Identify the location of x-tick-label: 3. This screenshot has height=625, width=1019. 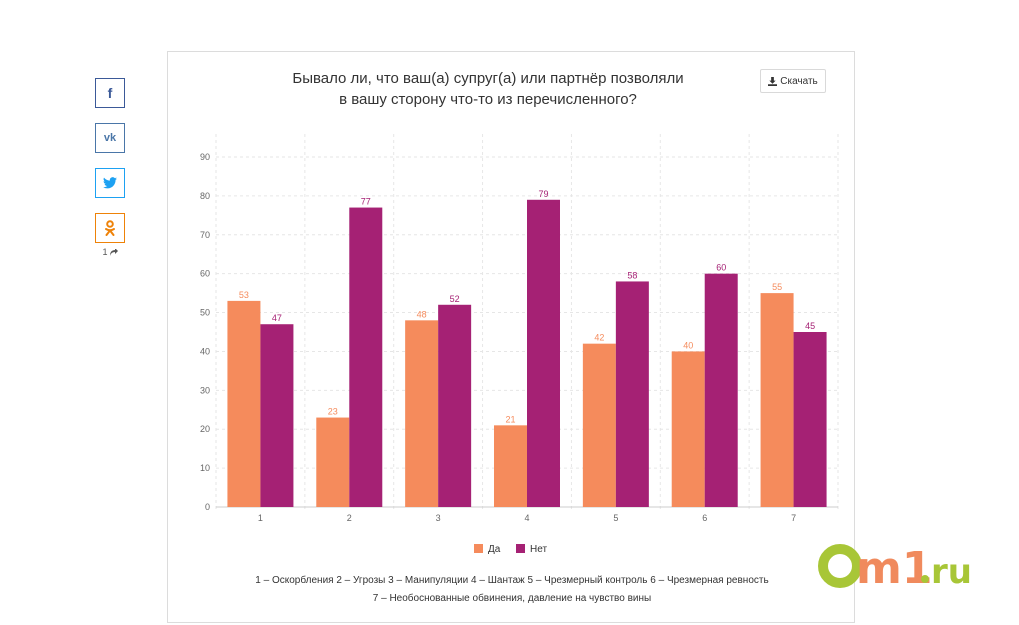
(438, 518).